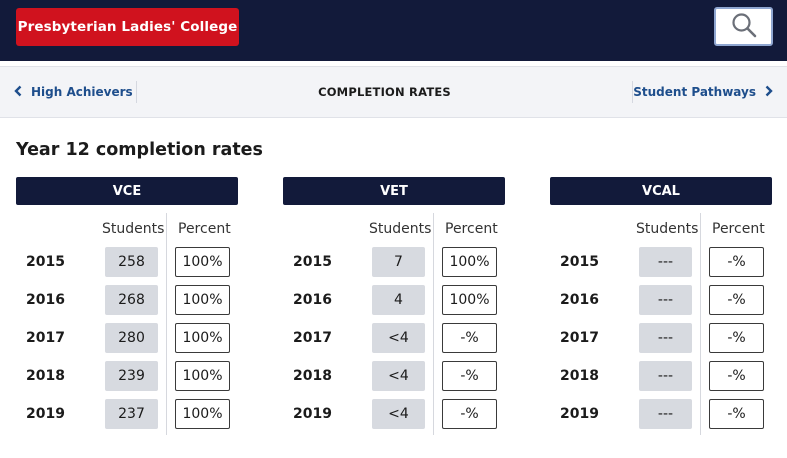  I want to click on table-row: 2016 4 100%, so click(394, 300).